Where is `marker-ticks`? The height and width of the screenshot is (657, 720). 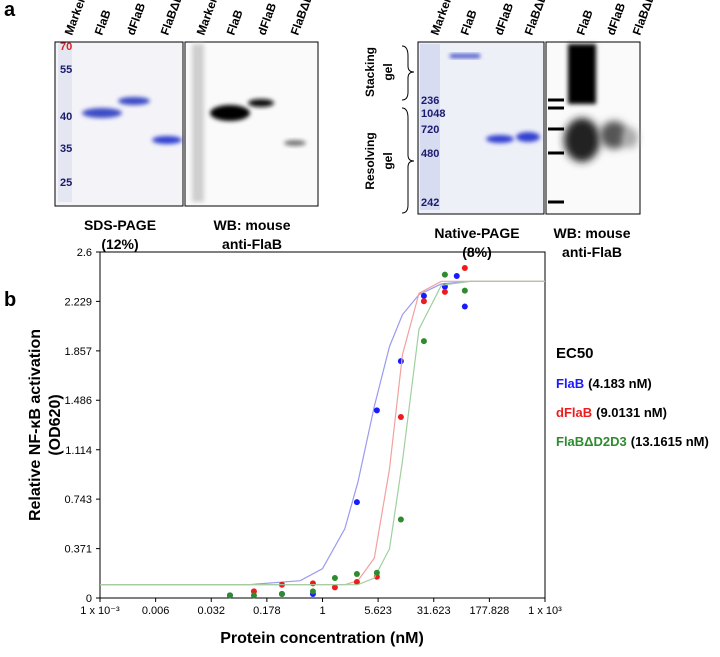
marker-ticks is located at coordinates (556, 151).